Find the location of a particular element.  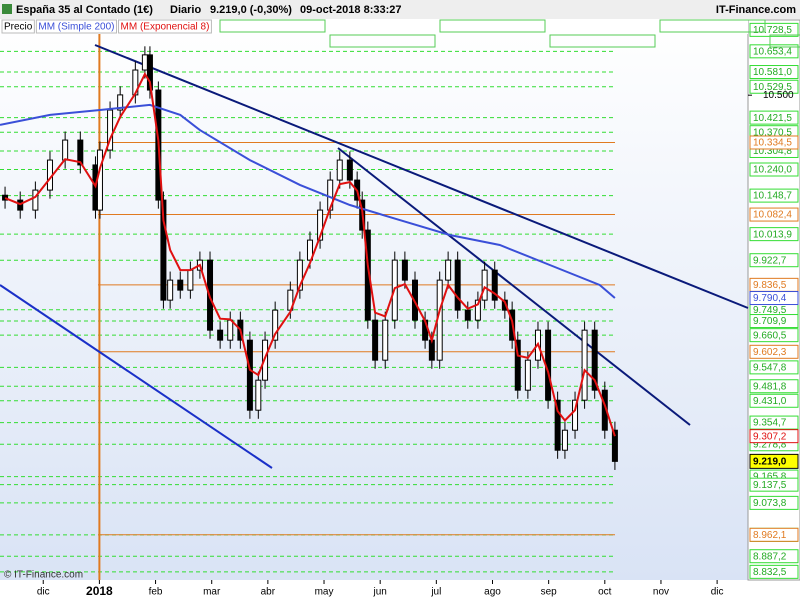

price-label: 9.165,8 is located at coordinates (770, 477).